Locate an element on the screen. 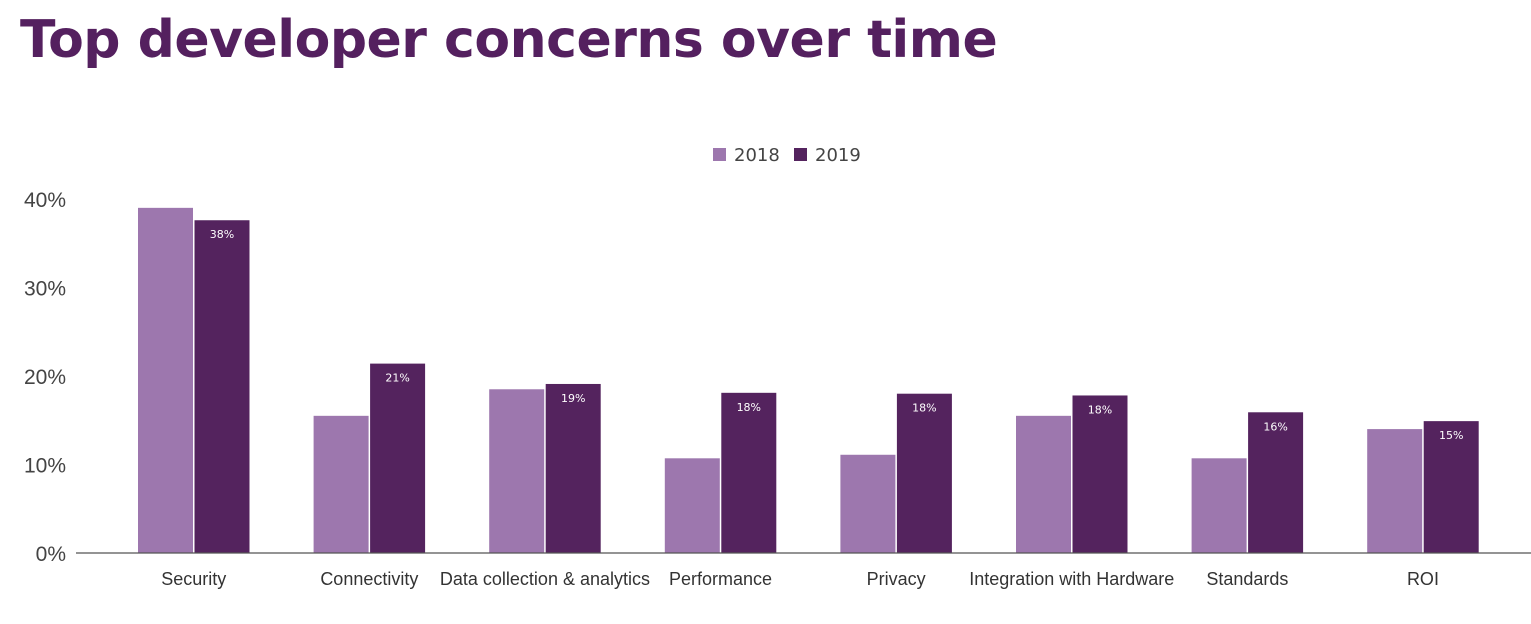  legend-item-2018: 2018 is located at coordinates (746, 155).